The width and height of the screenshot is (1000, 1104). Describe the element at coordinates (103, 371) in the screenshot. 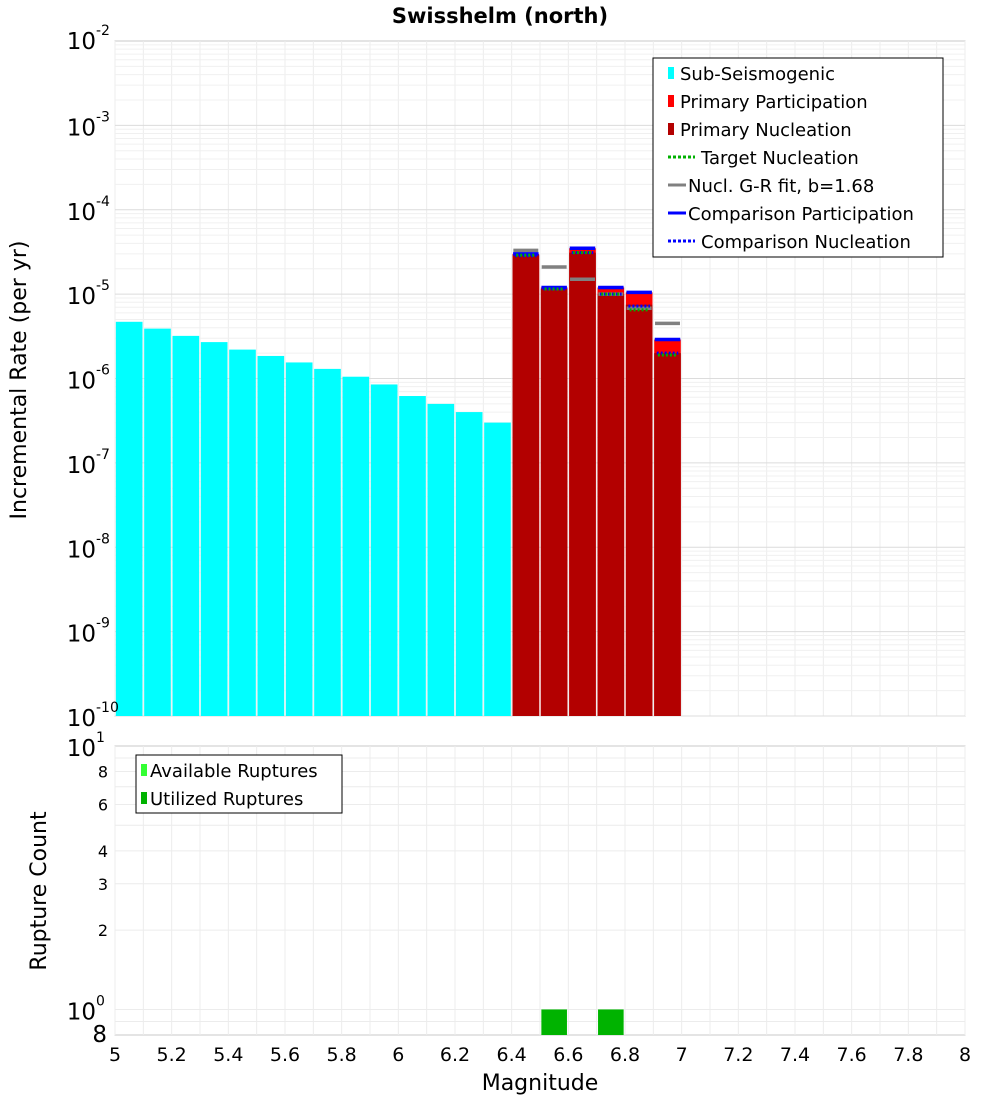

I see `top-y-tick-4-exponent: -6` at that location.